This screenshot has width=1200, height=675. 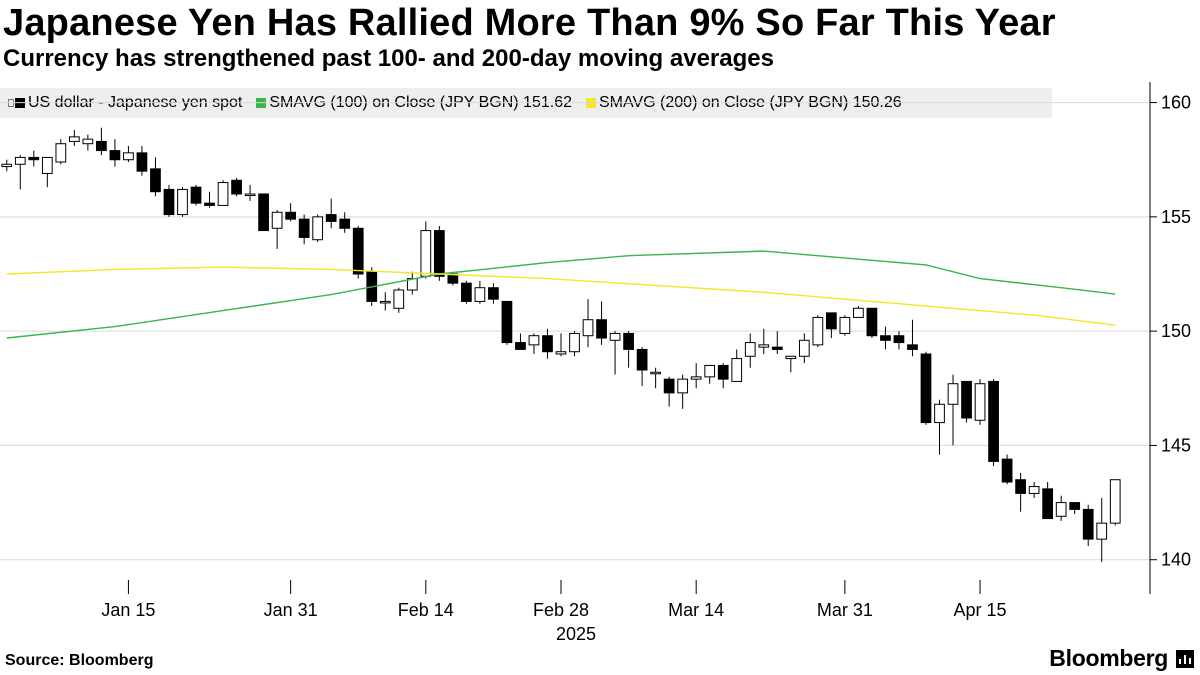 I want to click on x-tick-label: Feb 28, so click(x=561, y=610).